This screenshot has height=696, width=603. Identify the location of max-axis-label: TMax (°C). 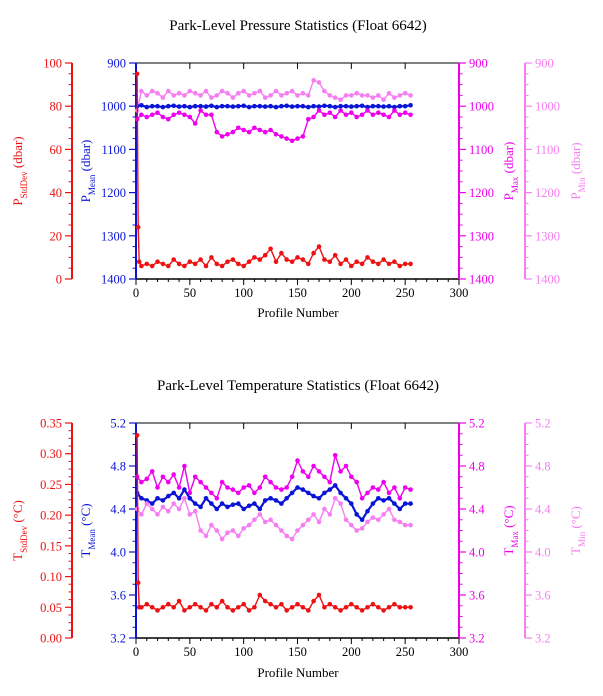
(510, 530).